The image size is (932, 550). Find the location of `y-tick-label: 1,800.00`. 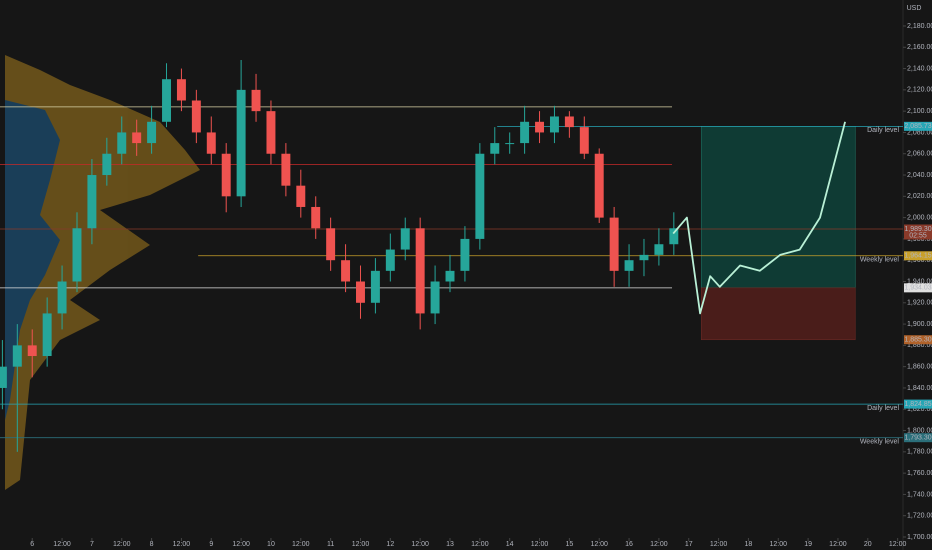

y-tick-label: 1,800.00 is located at coordinates (919, 430).